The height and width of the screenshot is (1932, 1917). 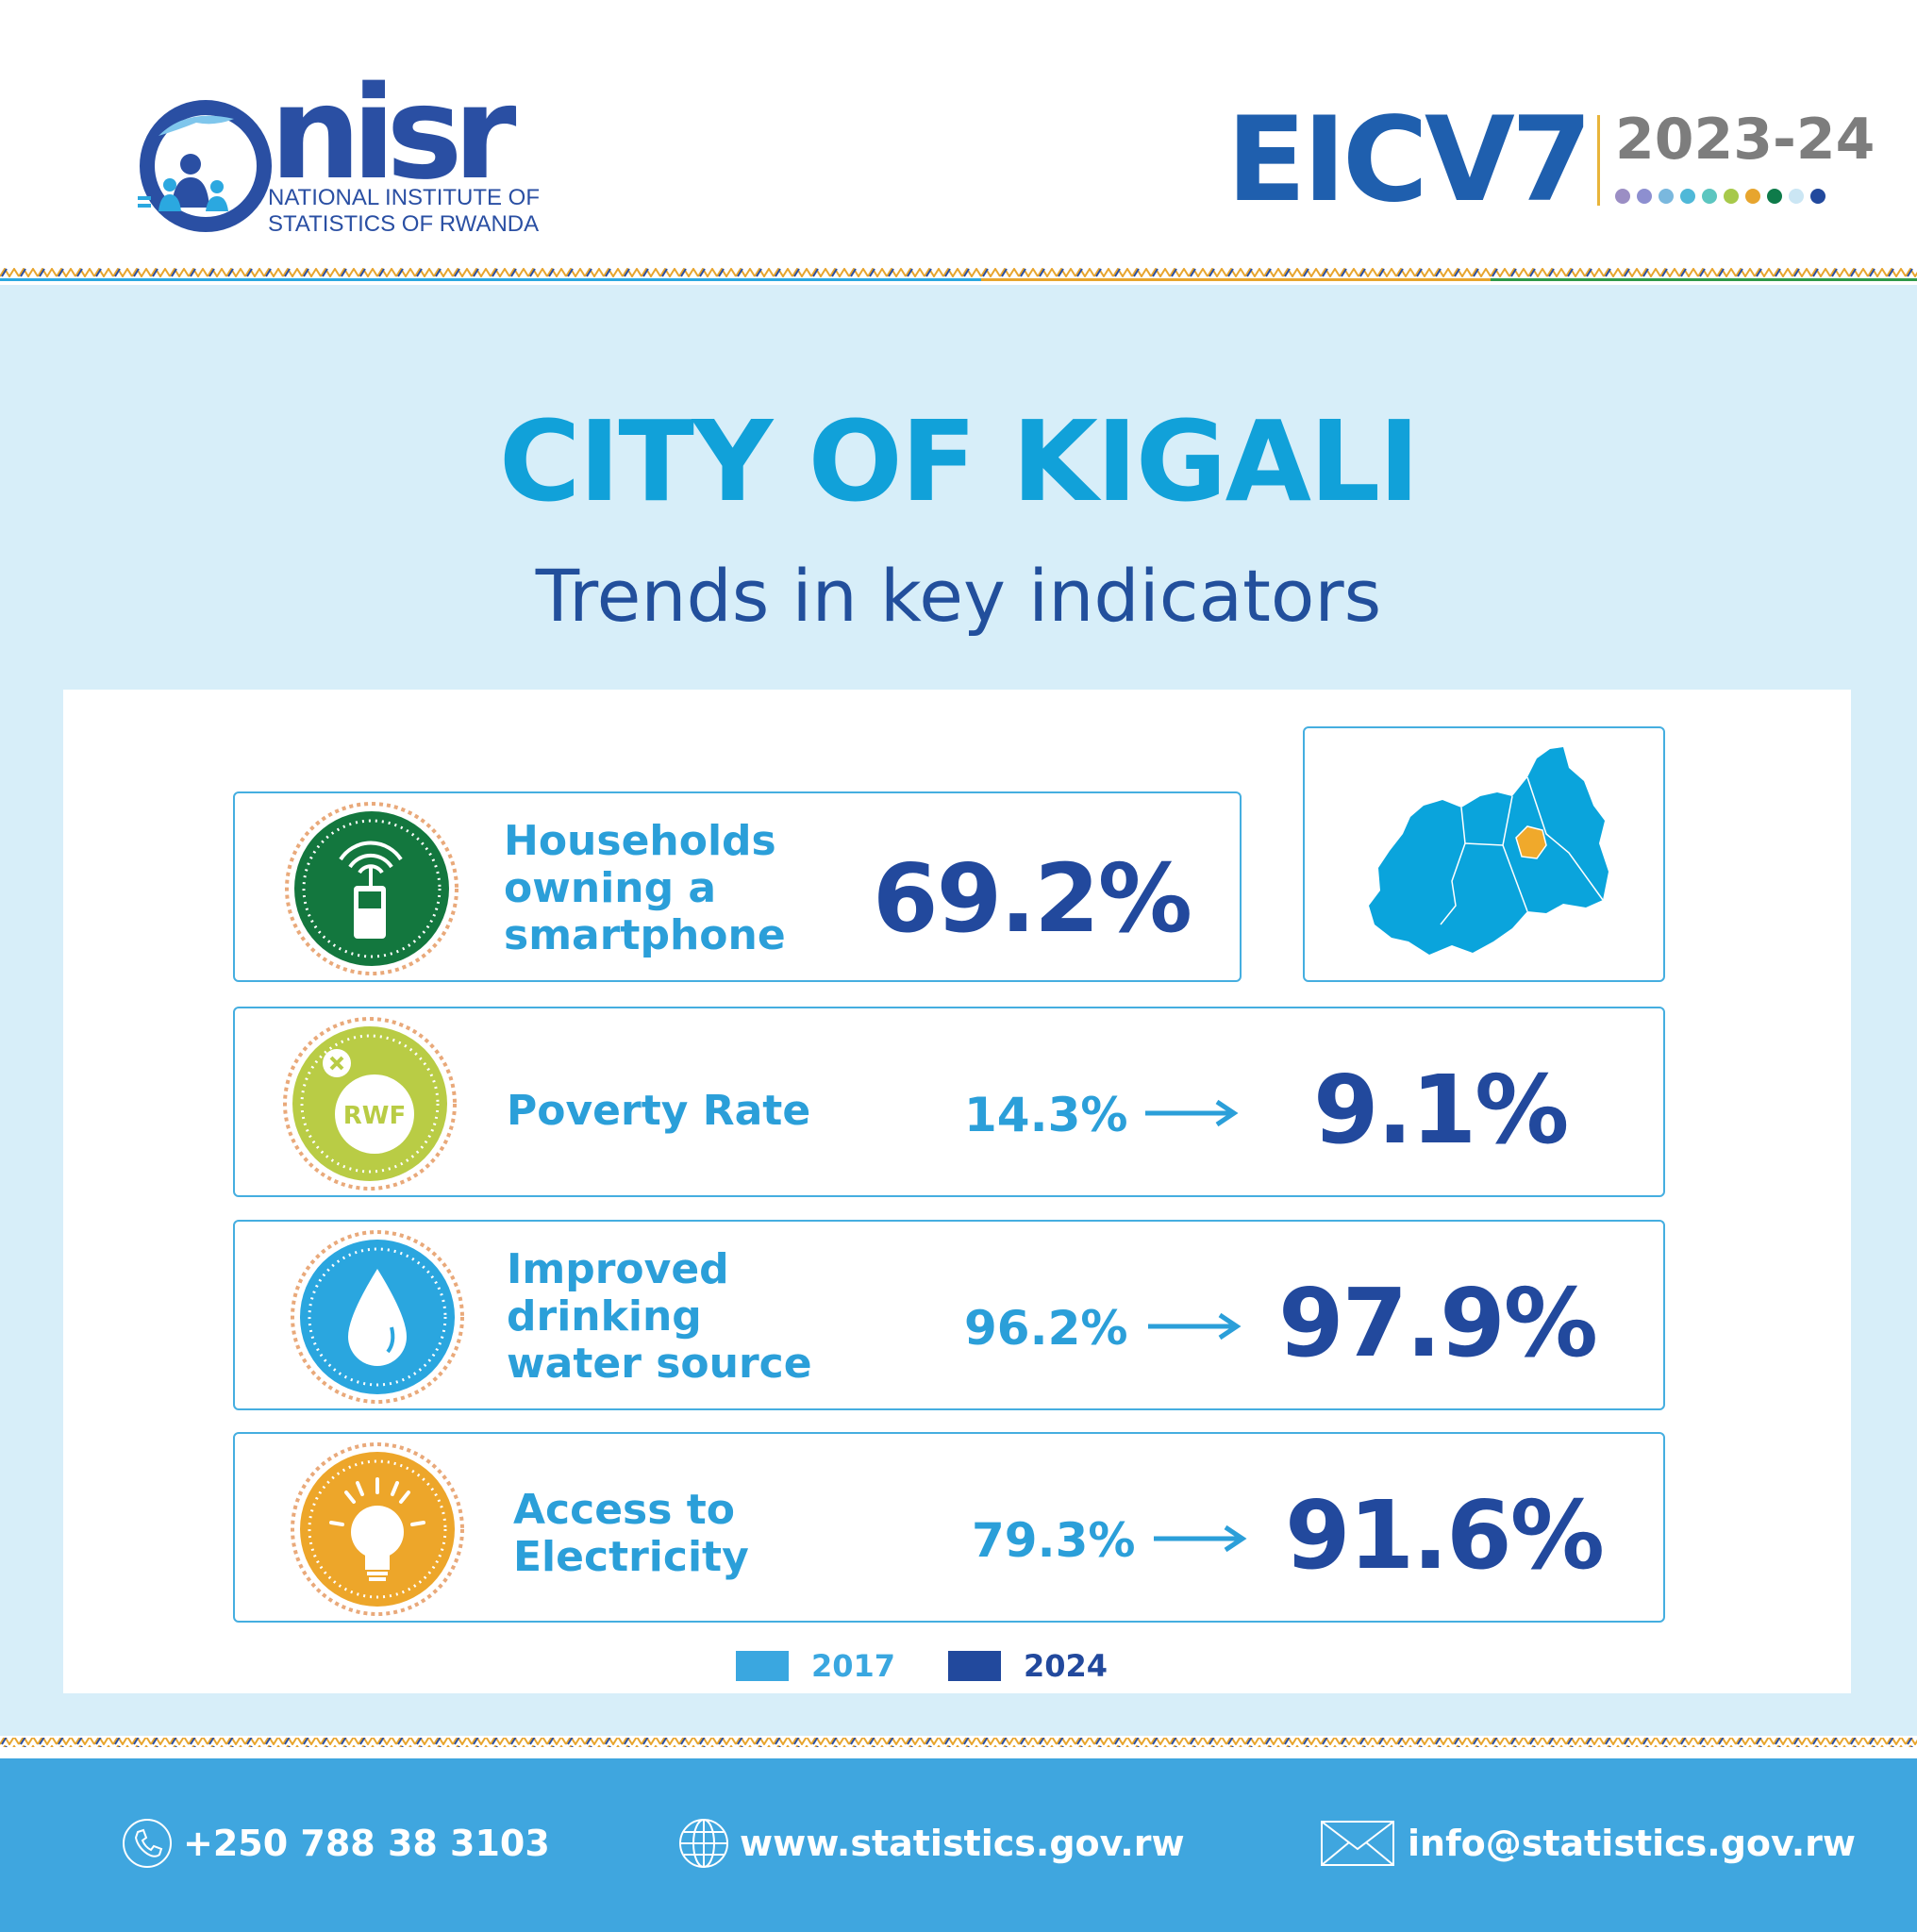 What do you see at coordinates (404, 224) in the screenshot?
I see `logo-subtitle-line2: STATISTICS OF RWANDA` at bounding box center [404, 224].